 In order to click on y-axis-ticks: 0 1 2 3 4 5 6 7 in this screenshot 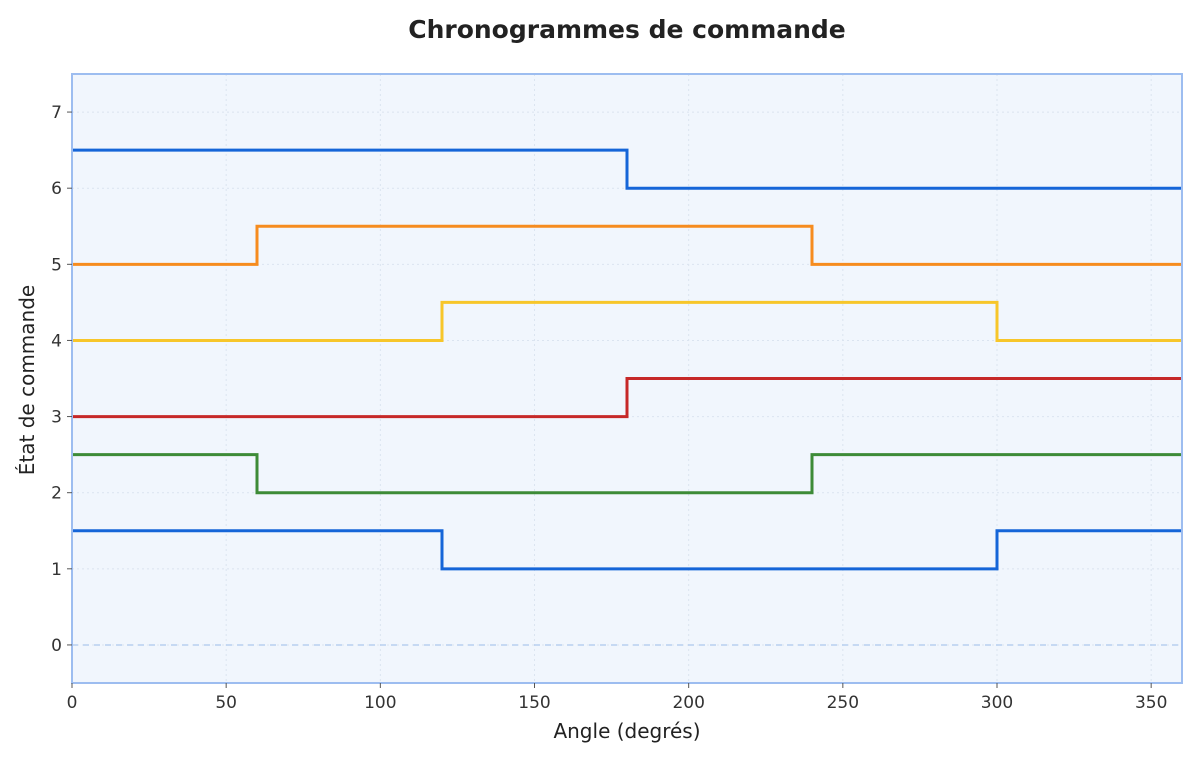, I will do `click(61, 379)`.